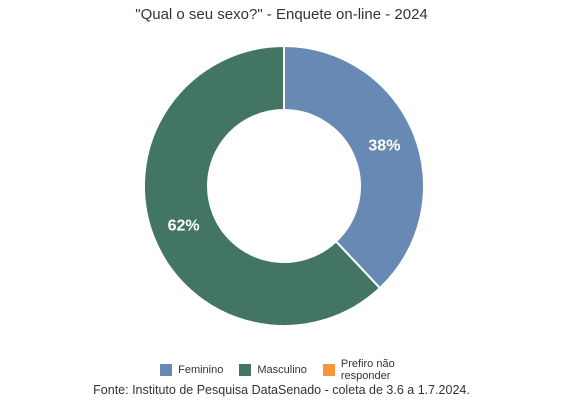  I want to click on legend-label-feminino: Feminino, so click(201, 370).